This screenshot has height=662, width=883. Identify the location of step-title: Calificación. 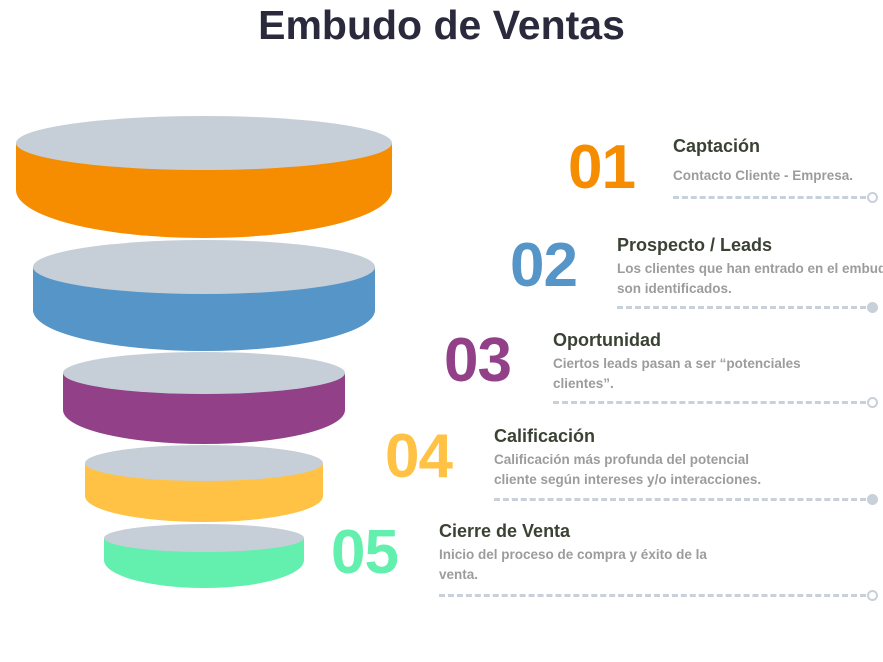
(545, 436).